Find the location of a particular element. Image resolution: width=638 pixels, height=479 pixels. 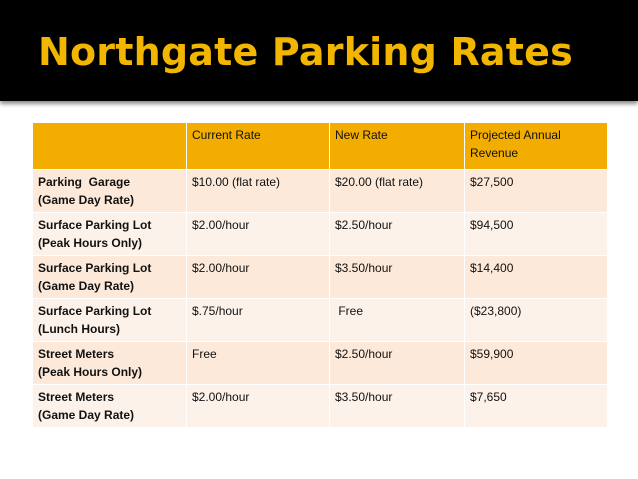

revenue-cell: ($23,800) is located at coordinates (536, 320).